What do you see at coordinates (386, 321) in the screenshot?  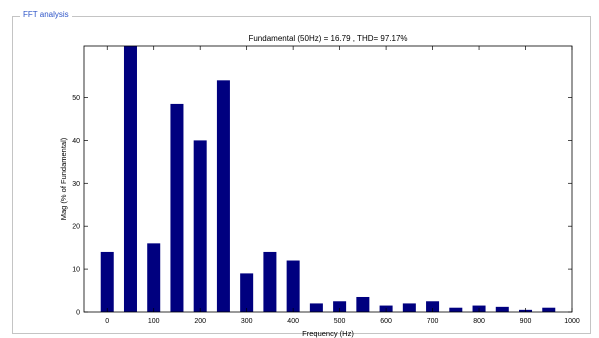 I see `x-tick-label: 600` at bounding box center [386, 321].